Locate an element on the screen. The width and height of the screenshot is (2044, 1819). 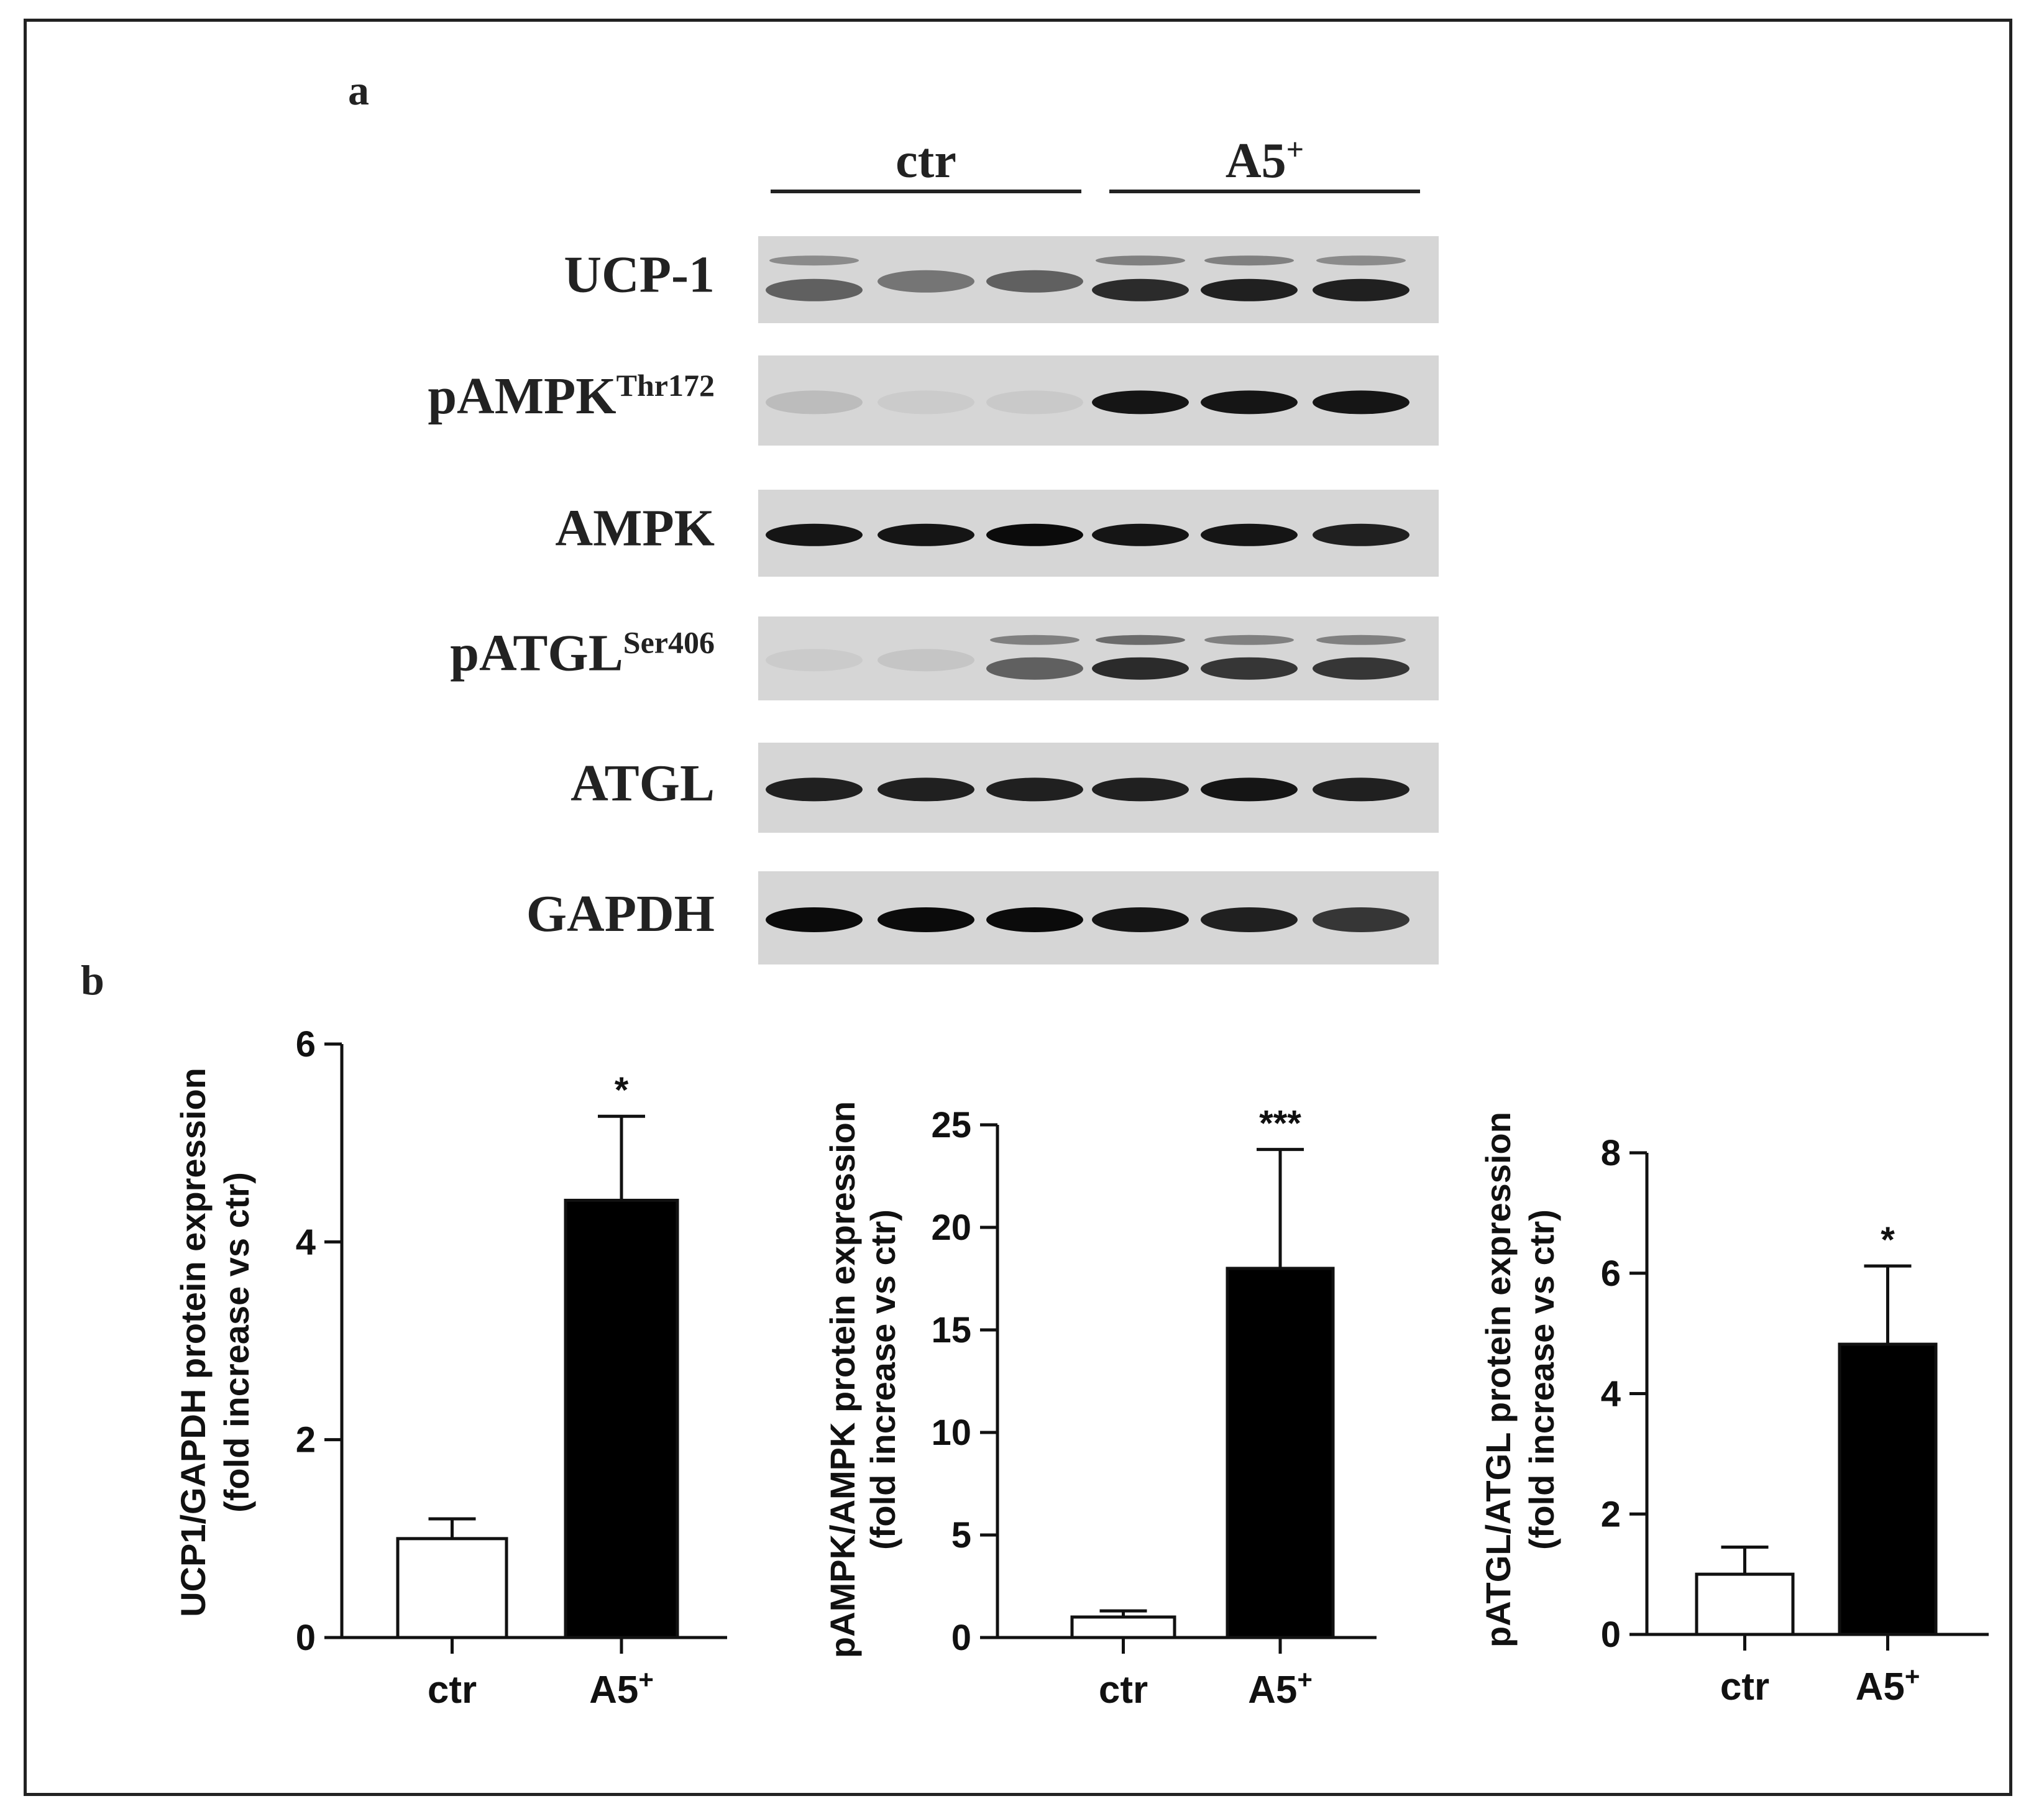
y-axis-label: pAMPK/AMPK protein expression is located at coordinates (843, 1380).